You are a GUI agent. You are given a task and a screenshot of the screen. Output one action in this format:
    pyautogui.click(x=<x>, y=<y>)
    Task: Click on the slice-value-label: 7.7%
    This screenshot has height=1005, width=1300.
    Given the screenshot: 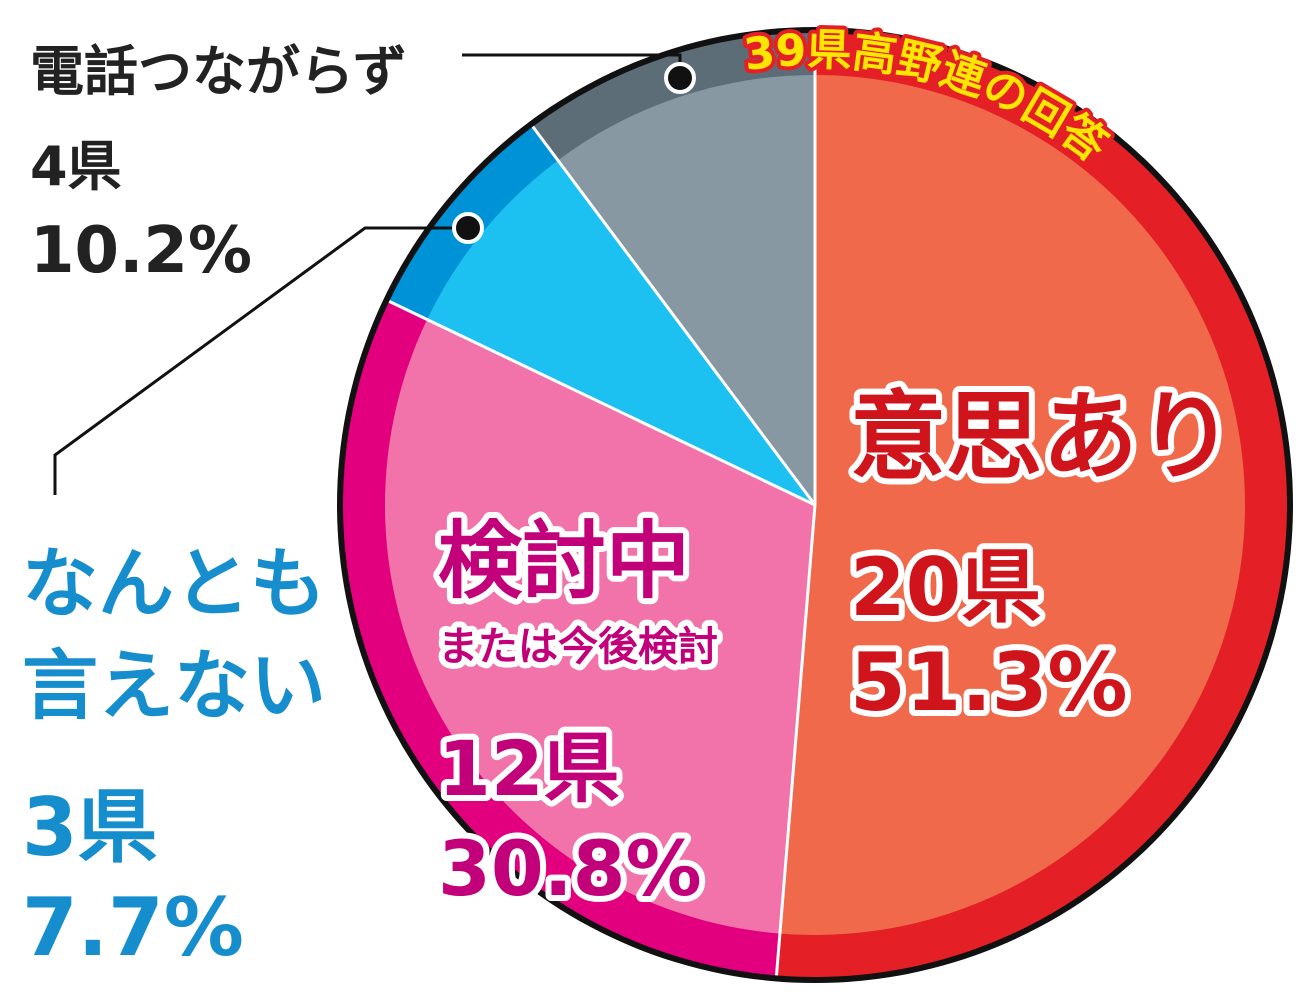 What is the action you would take?
    pyautogui.click(x=133, y=927)
    